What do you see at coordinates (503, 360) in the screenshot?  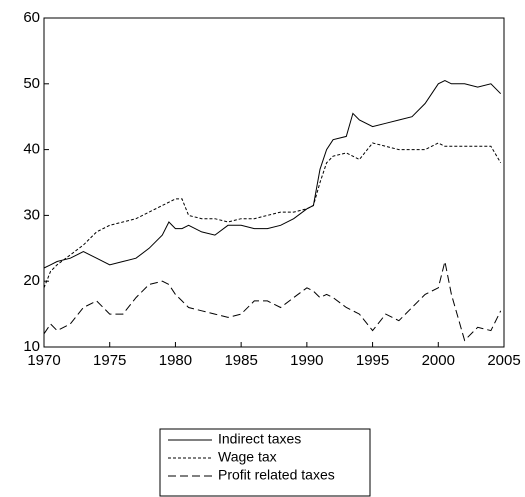 I see `x-tick-label: 2005` at bounding box center [503, 360].